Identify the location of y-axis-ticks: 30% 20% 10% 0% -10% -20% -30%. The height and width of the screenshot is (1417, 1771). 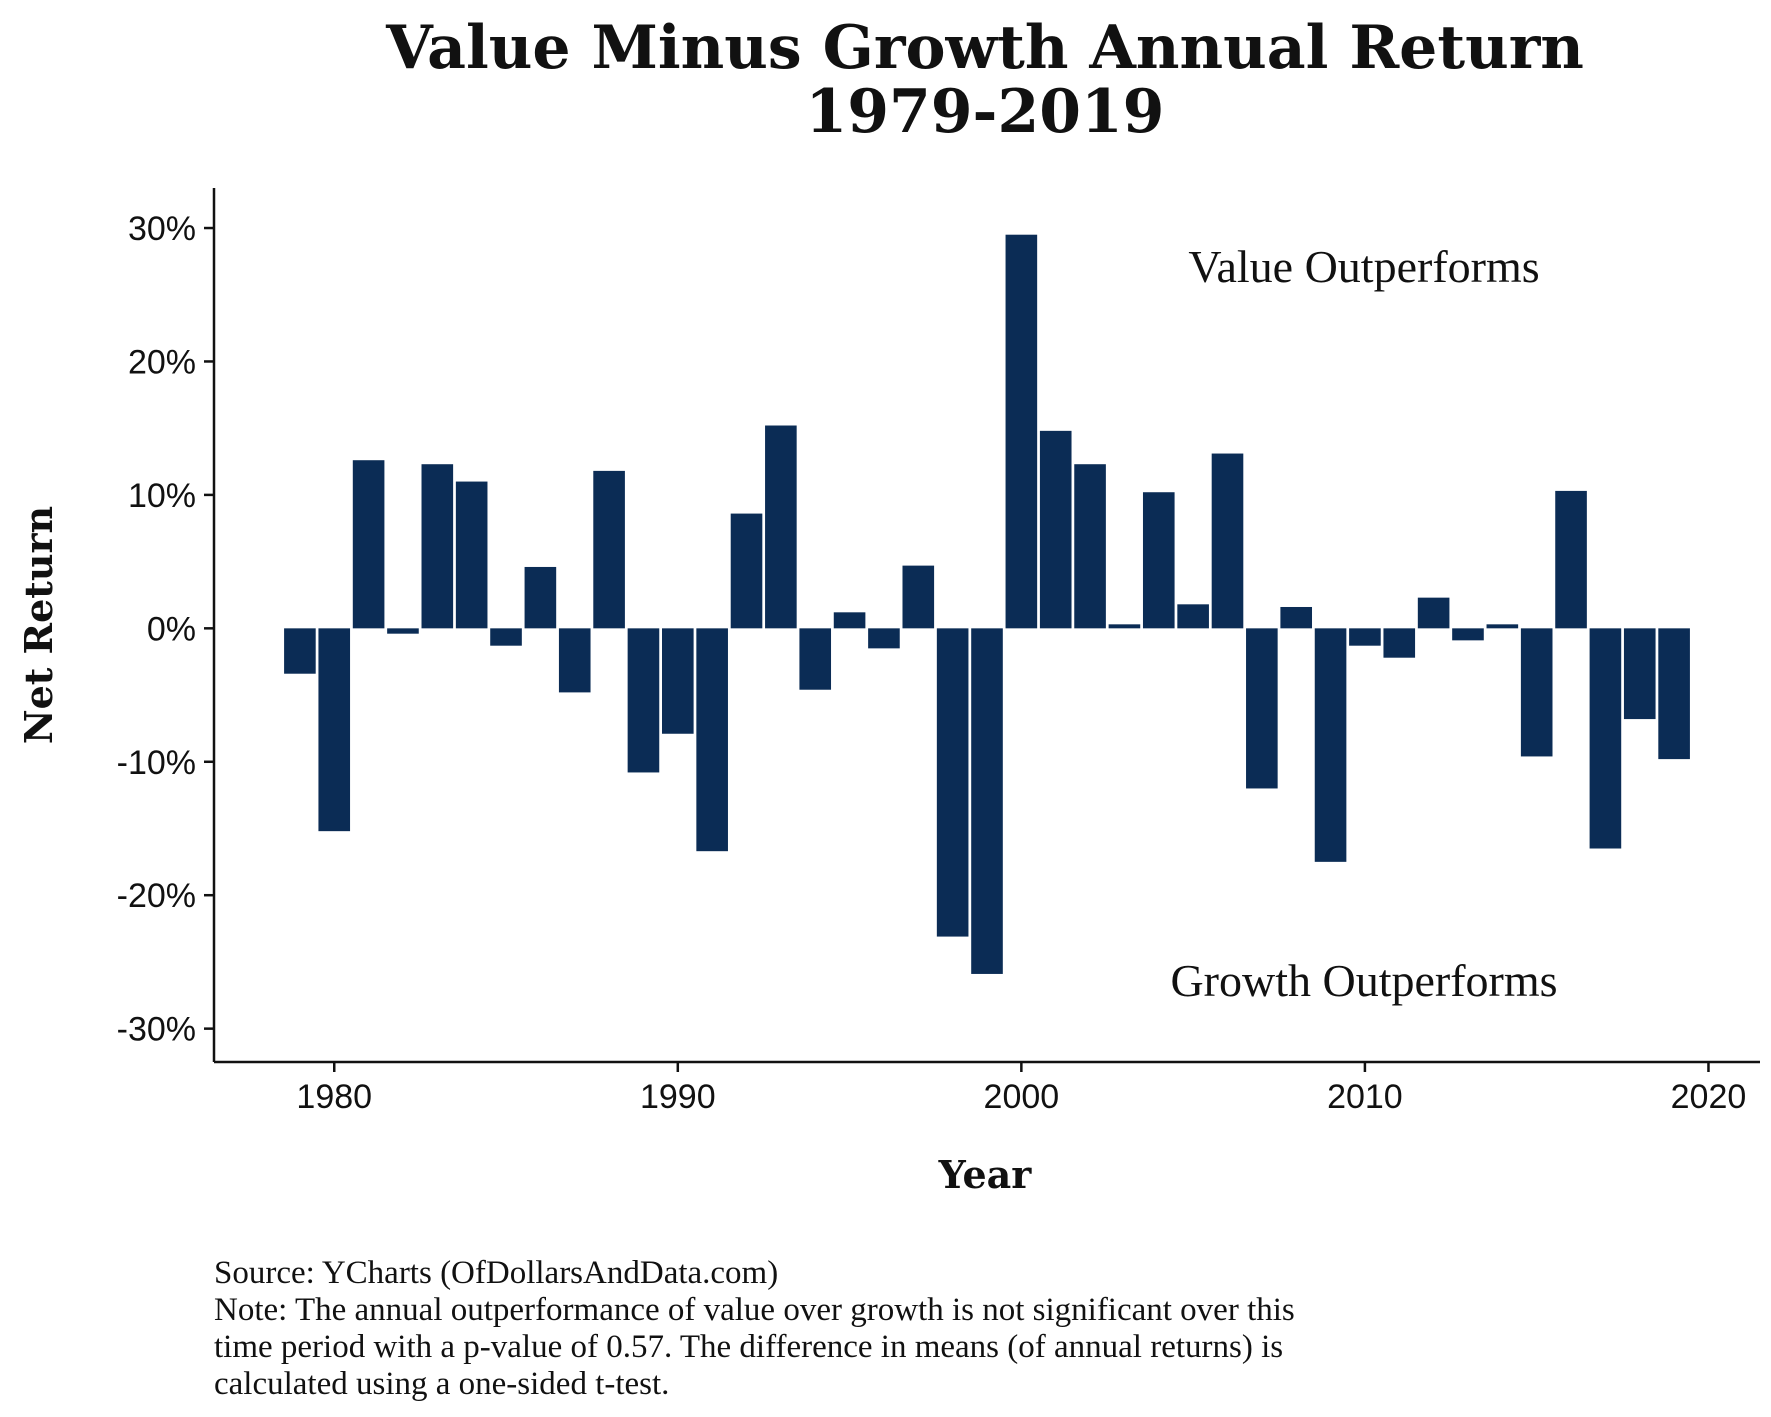
(165, 629).